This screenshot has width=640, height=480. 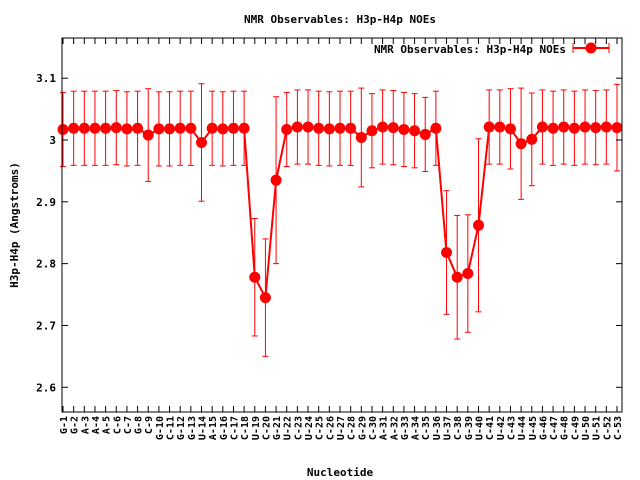 I want to click on x-tick-label: G-21, so click(x=277, y=428).